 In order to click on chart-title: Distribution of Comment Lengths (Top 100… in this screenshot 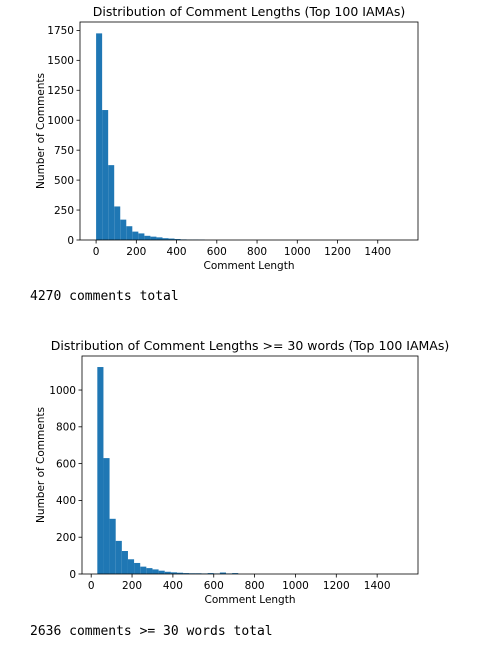, I will do `click(249, 11)`.